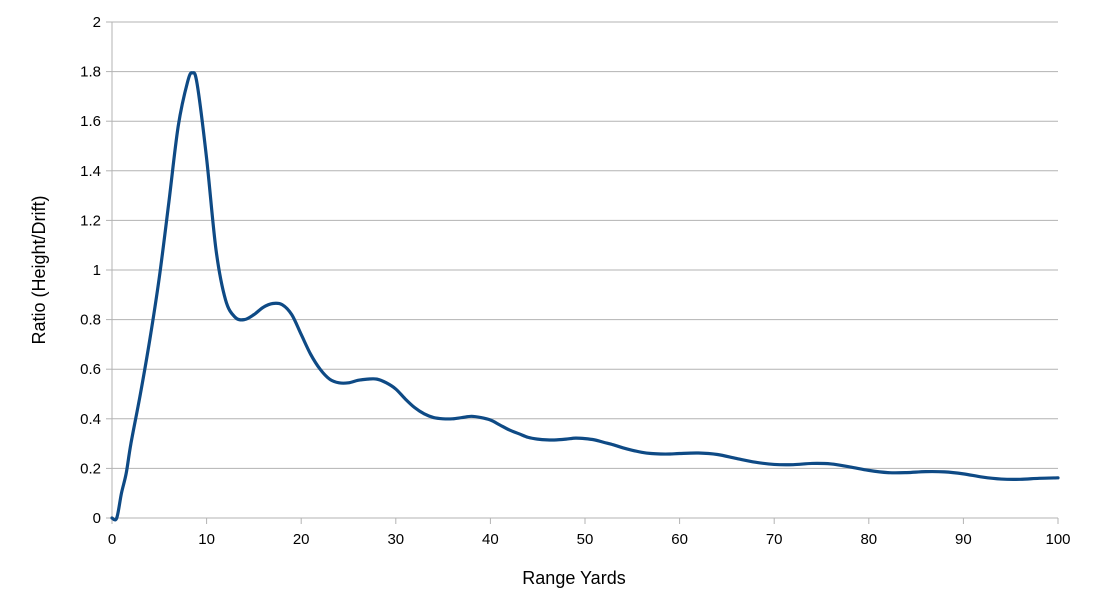 This screenshot has width=1094, height=616. What do you see at coordinates (97, 22) in the screenshot?
I see `y-tick-label: 2` at bounding box center [97, 22].